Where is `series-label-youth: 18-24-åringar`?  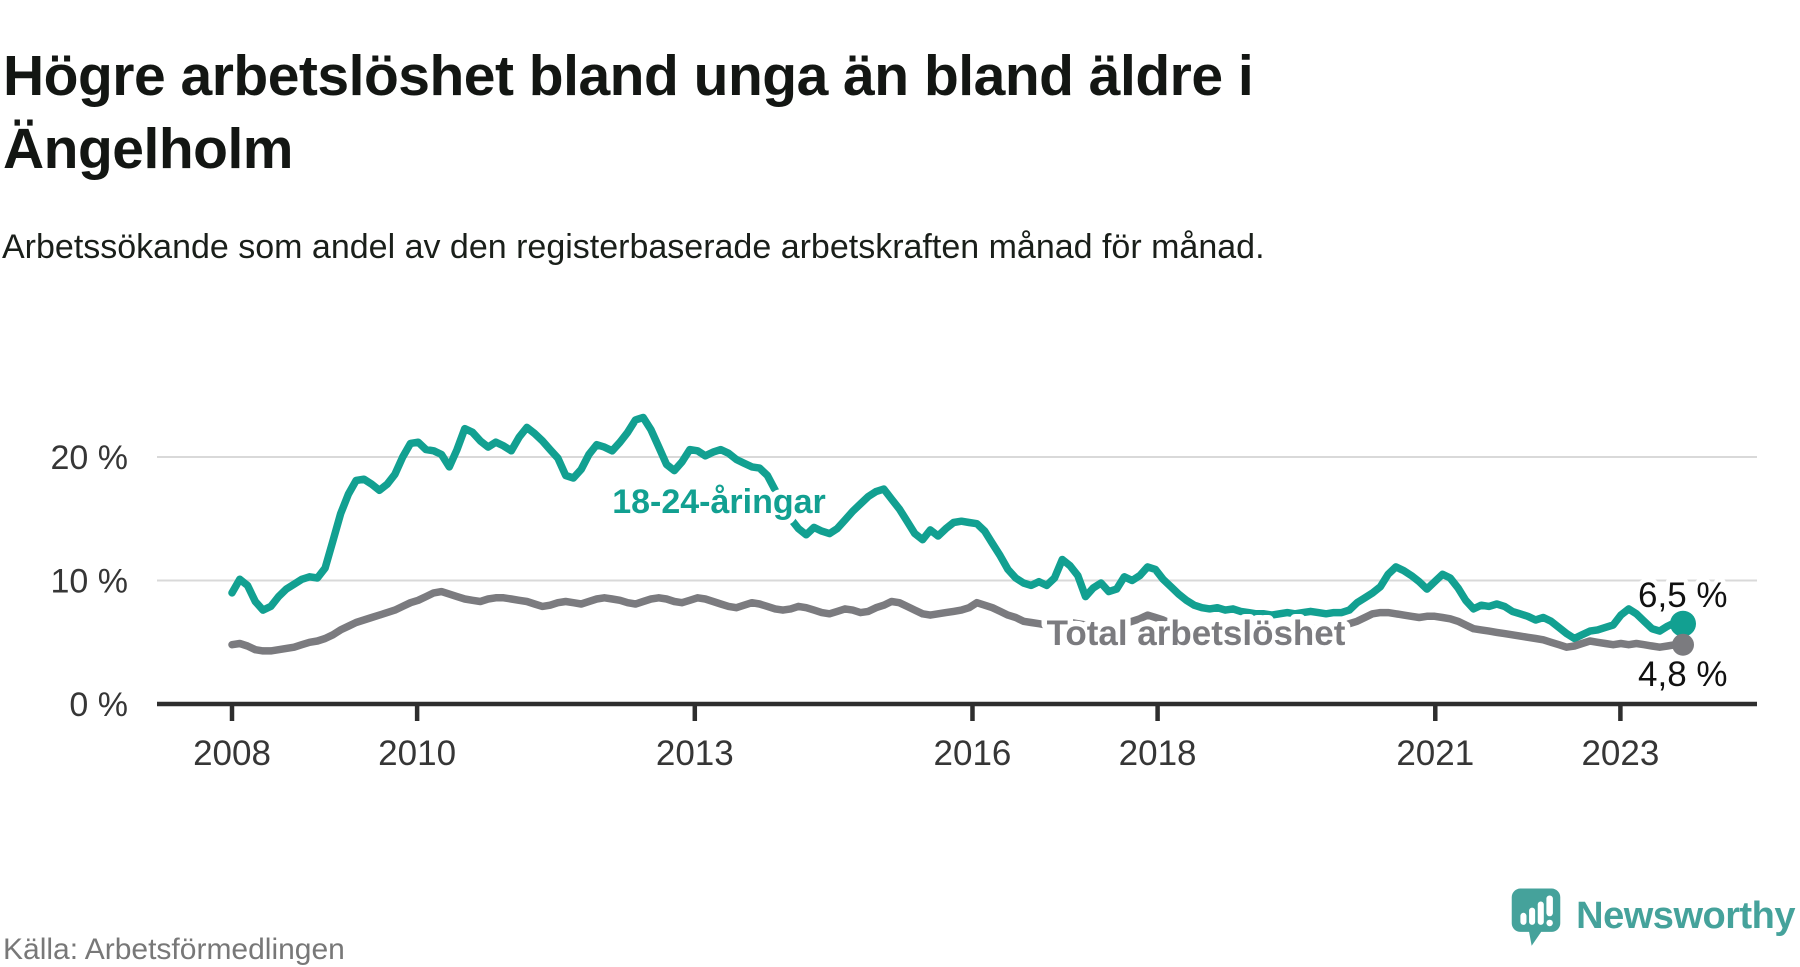 series-label-youth: 18-24-åringar is located at coordinates (719, 502).